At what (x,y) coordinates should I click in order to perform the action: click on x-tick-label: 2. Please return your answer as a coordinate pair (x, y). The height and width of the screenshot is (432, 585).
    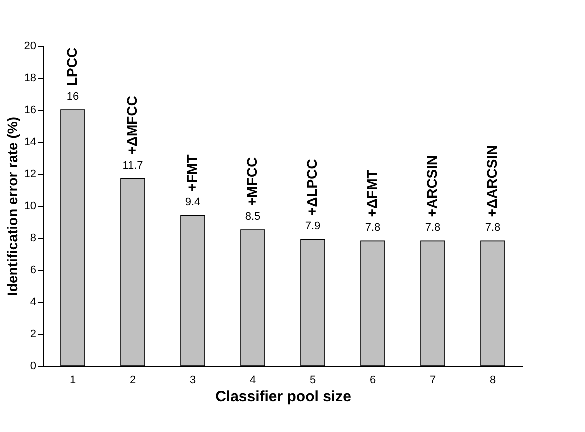
    Looking at the image, I should click on (133, 380).